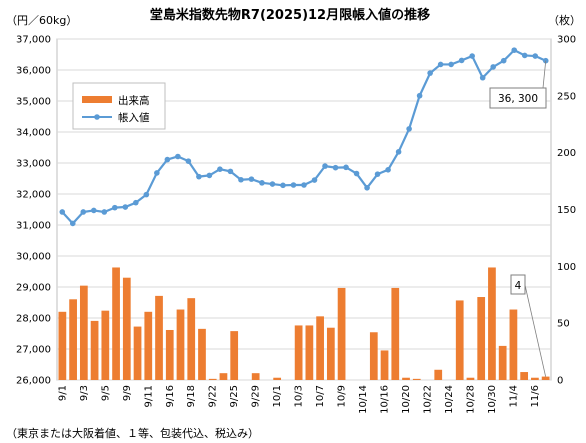  Describe the element at coordinates (134, 100) in the screenshot. I see `legend-label-volume: 出来高` at that location.